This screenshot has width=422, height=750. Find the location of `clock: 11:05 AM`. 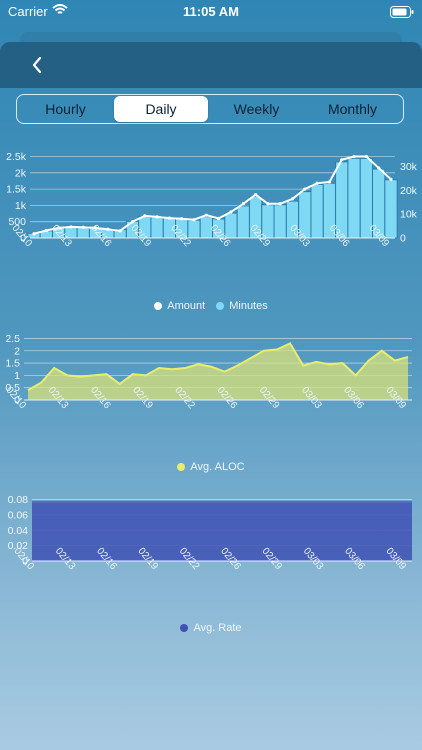

clock: 11:05 AM is located at coordinates (211, 11).